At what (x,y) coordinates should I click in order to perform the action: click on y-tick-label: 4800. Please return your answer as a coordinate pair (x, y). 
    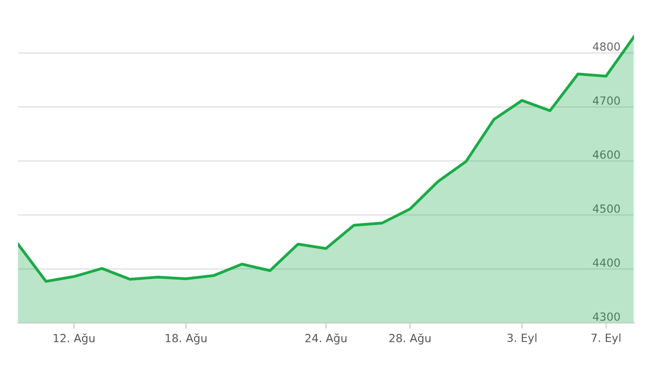
    Looking at the image, I should click on (606, 46).